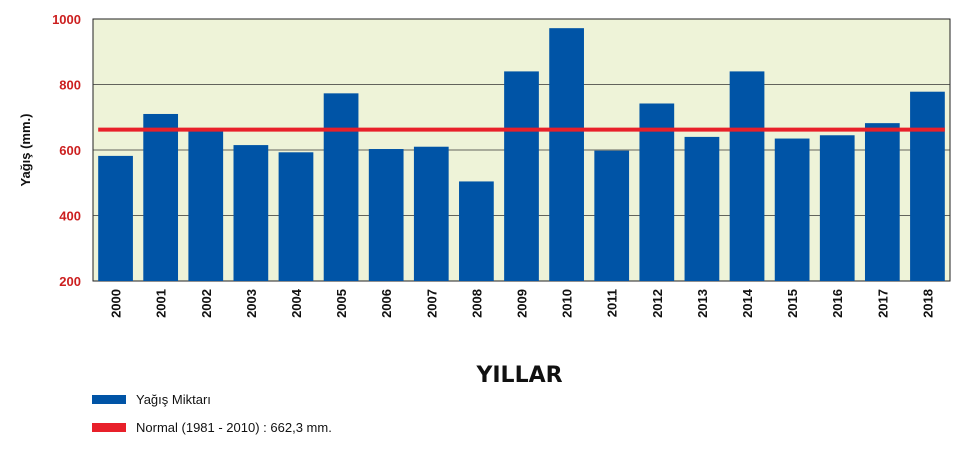 The image size is (972, 453). I want to click on x-tick-label-2012: 2012, so click(657, 303).